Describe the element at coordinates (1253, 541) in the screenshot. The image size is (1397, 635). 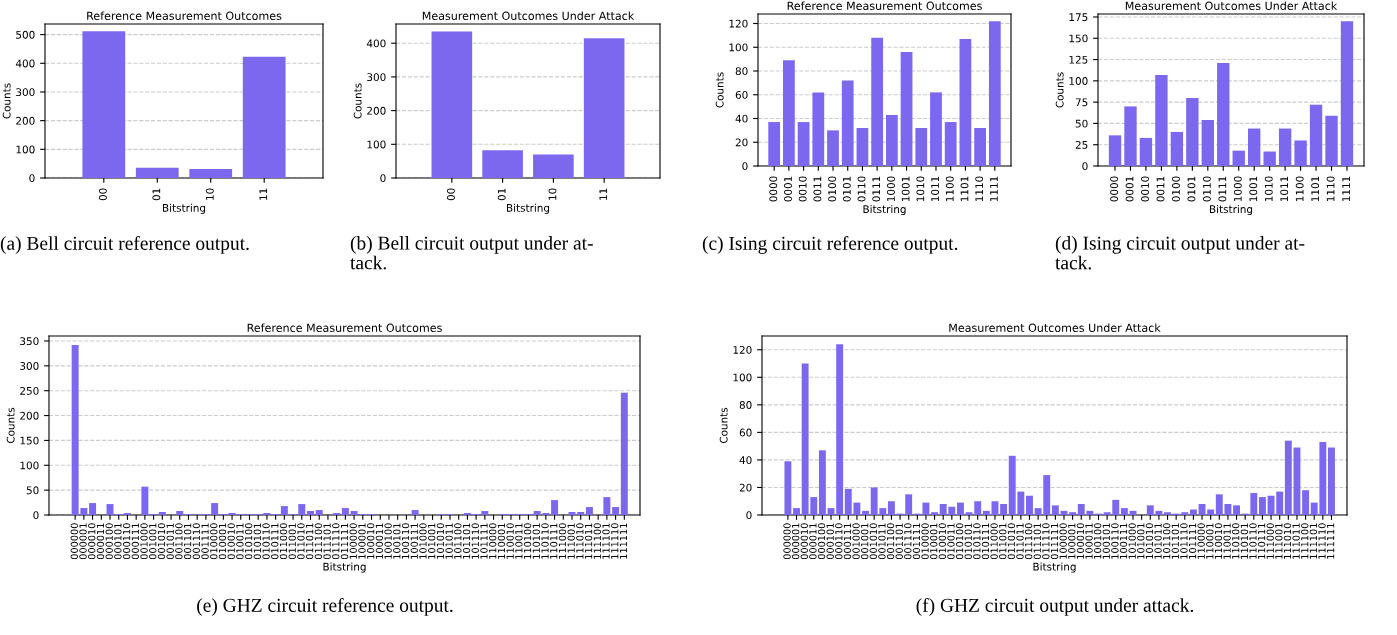
I see `x-tick-label: 110110` at that location.